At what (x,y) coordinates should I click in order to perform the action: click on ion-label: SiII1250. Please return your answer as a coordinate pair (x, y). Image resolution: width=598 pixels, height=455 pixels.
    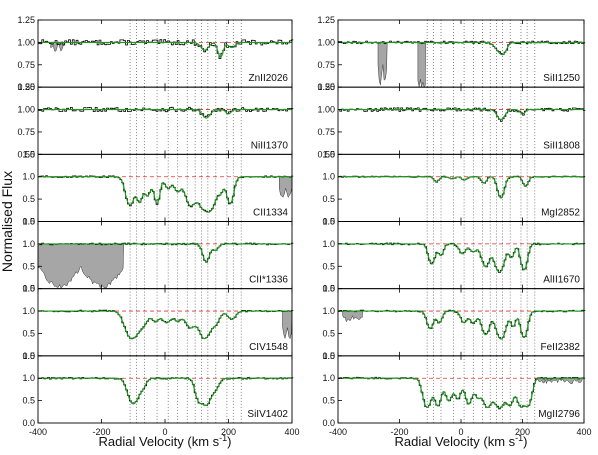
    Looking at the image, I should click on (561, 78).